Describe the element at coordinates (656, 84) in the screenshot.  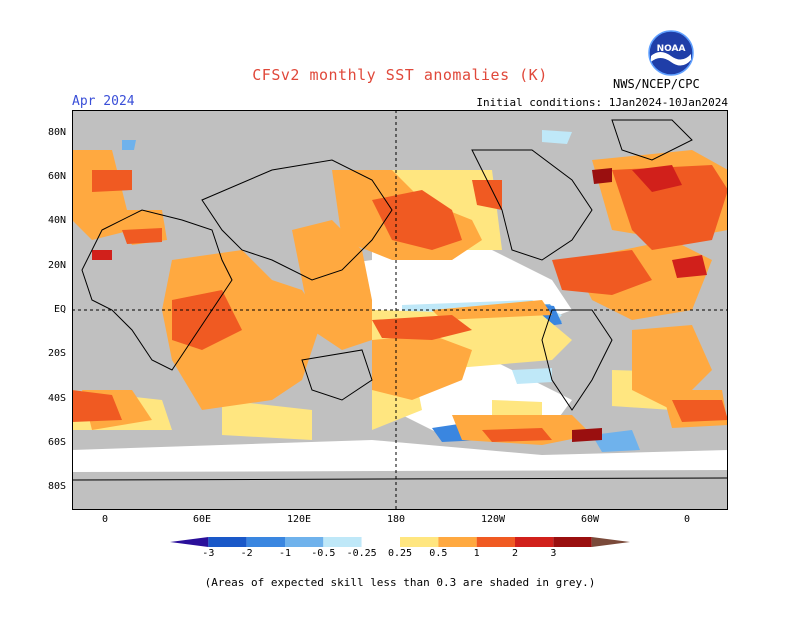
I see `agency-label: NWS/NCEP/CPC` at that location.